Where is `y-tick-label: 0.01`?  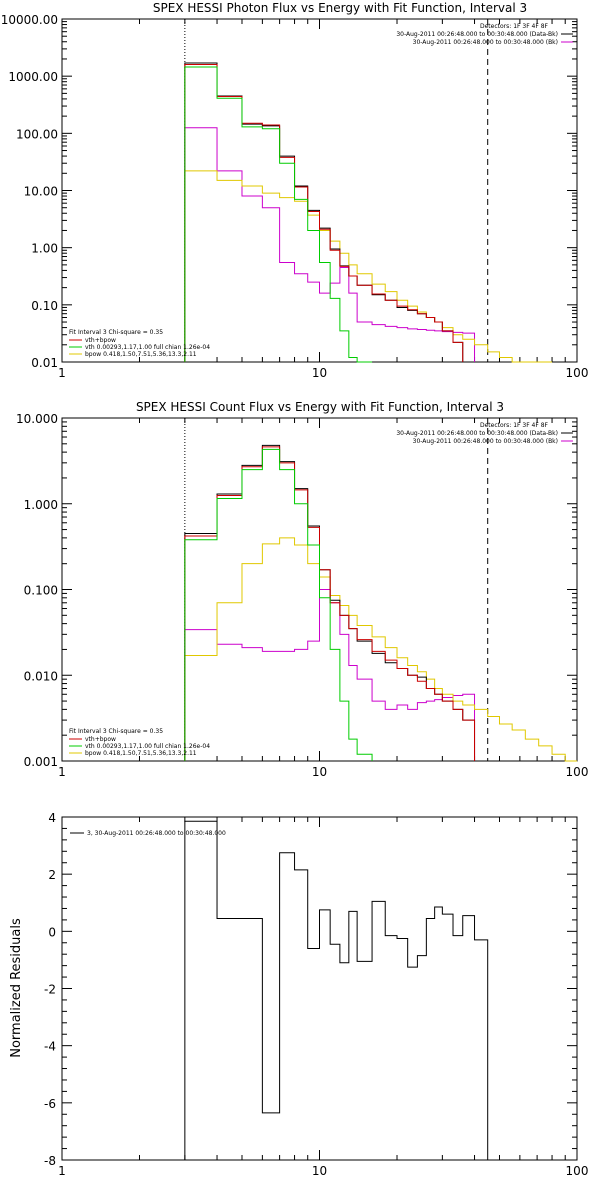
y-tick-label: 0.01 is located at coordinates (44, 363).